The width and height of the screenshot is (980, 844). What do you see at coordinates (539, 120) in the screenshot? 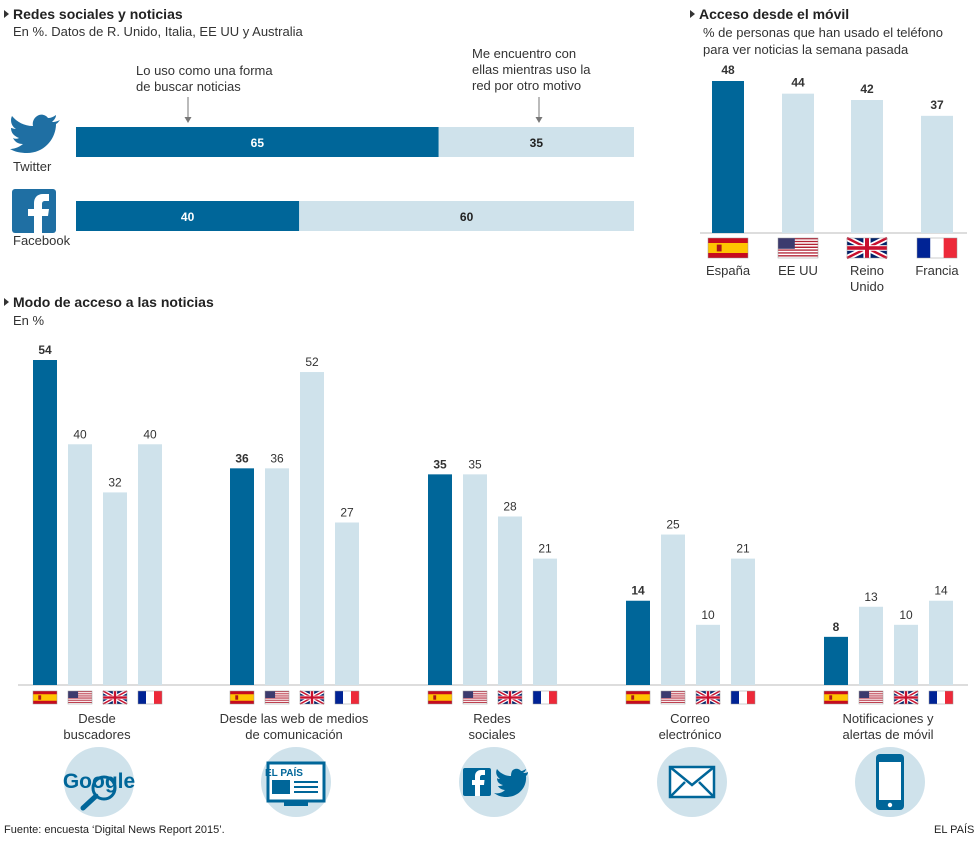
I see `note-other-arrowhead` at bounding box center [539, 120].